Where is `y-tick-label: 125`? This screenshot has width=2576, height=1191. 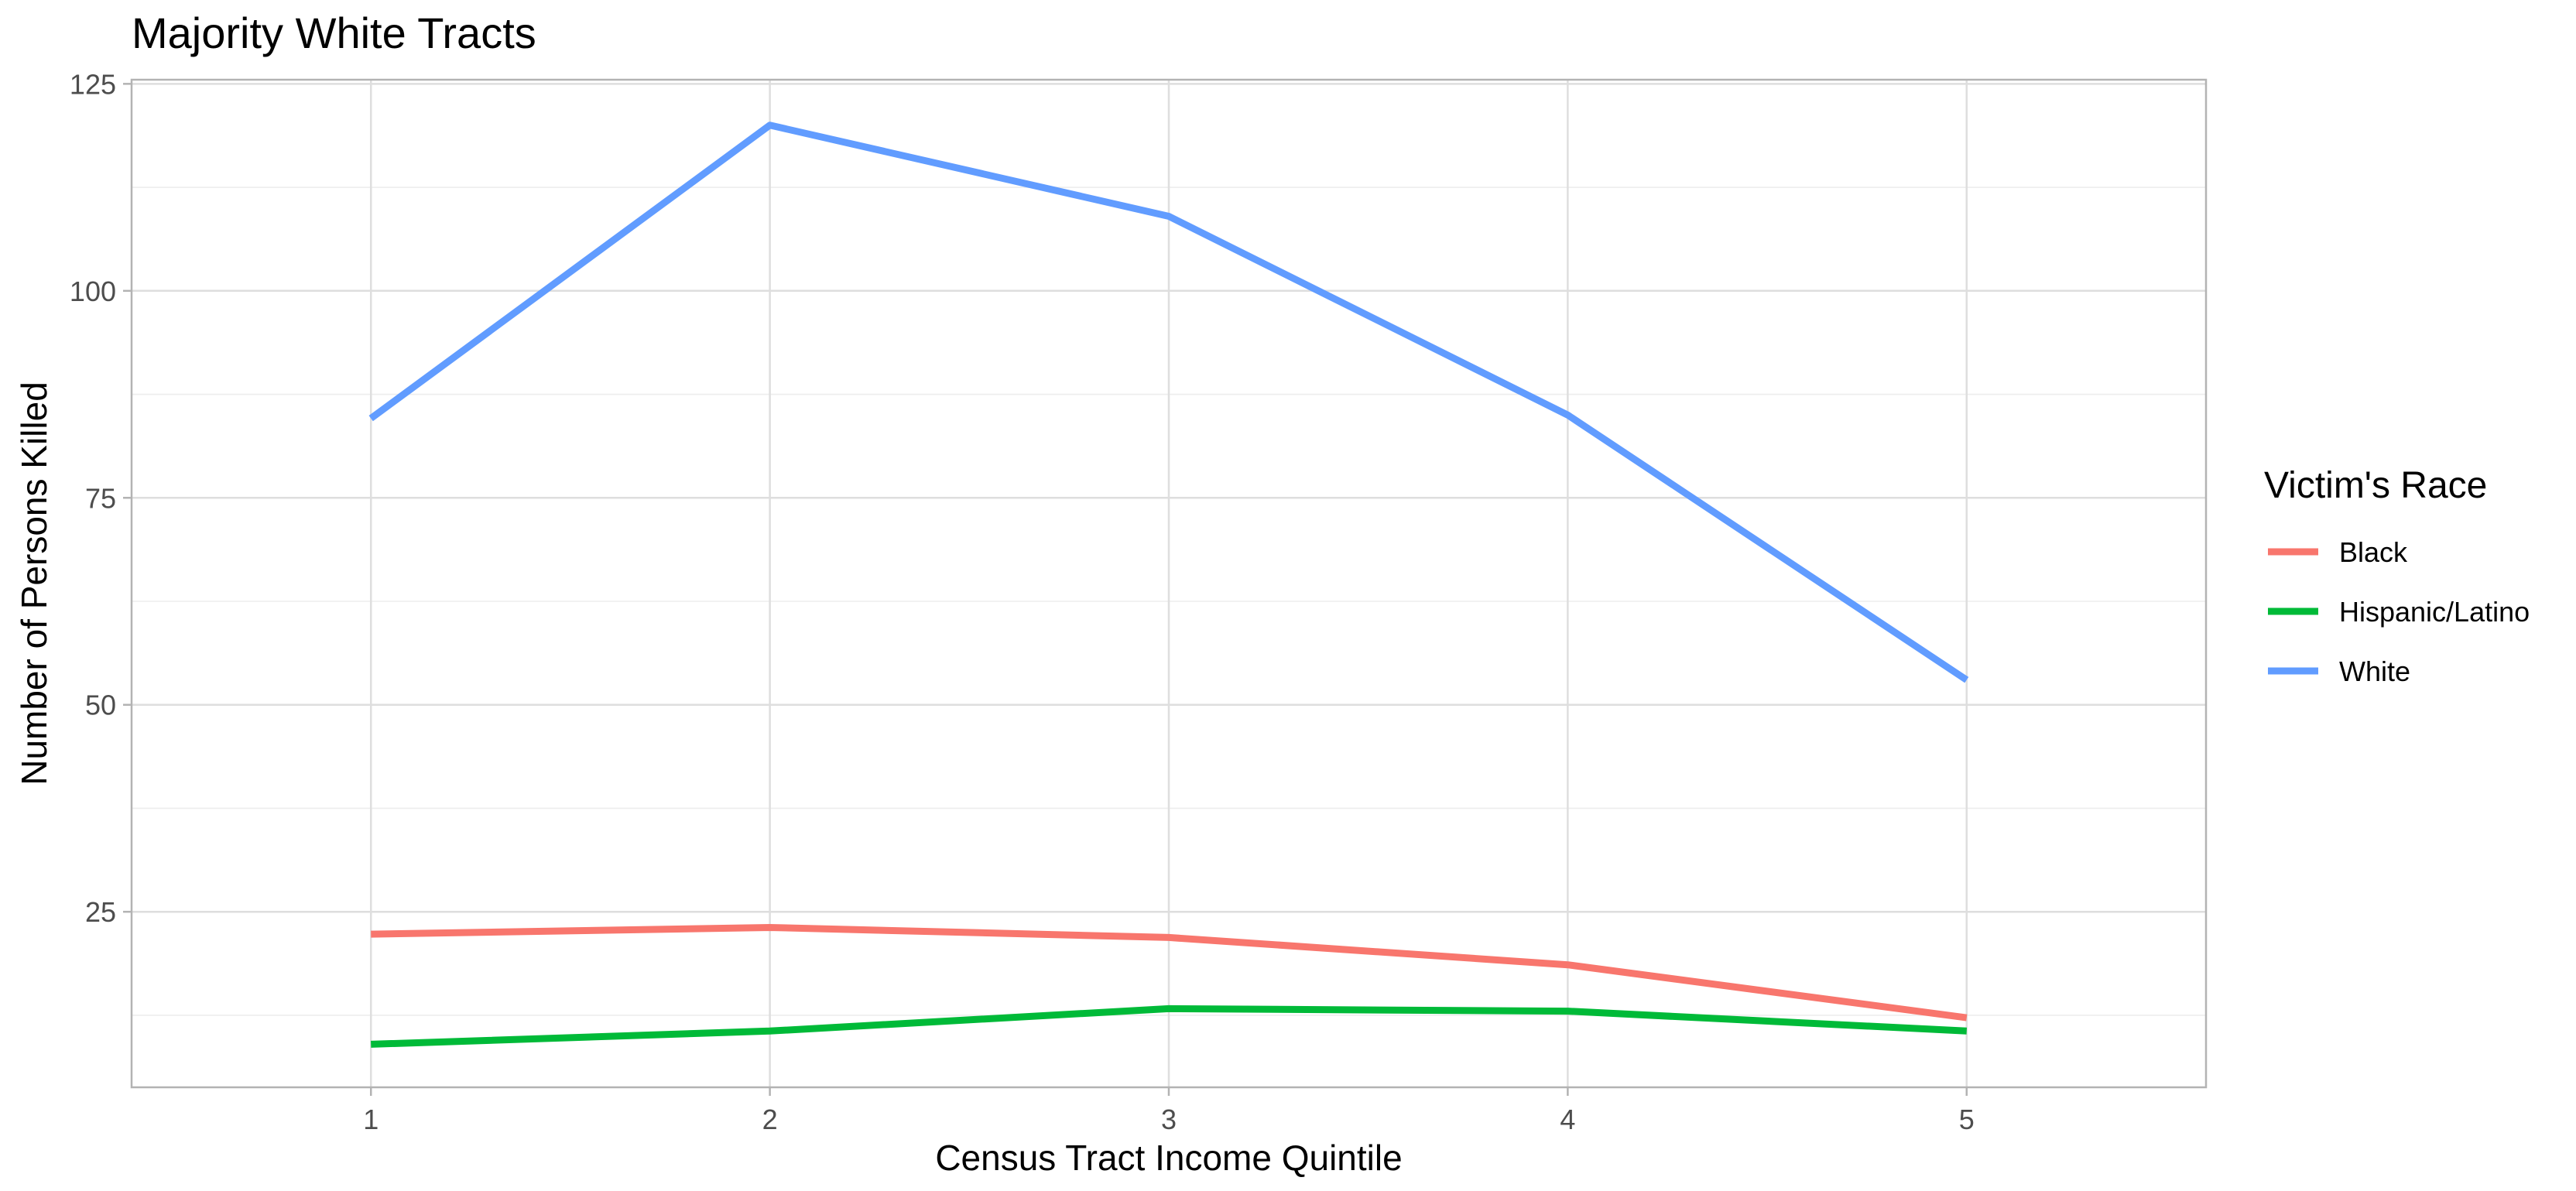 y-tick-label: 125 is located at coordinates (93, 84).